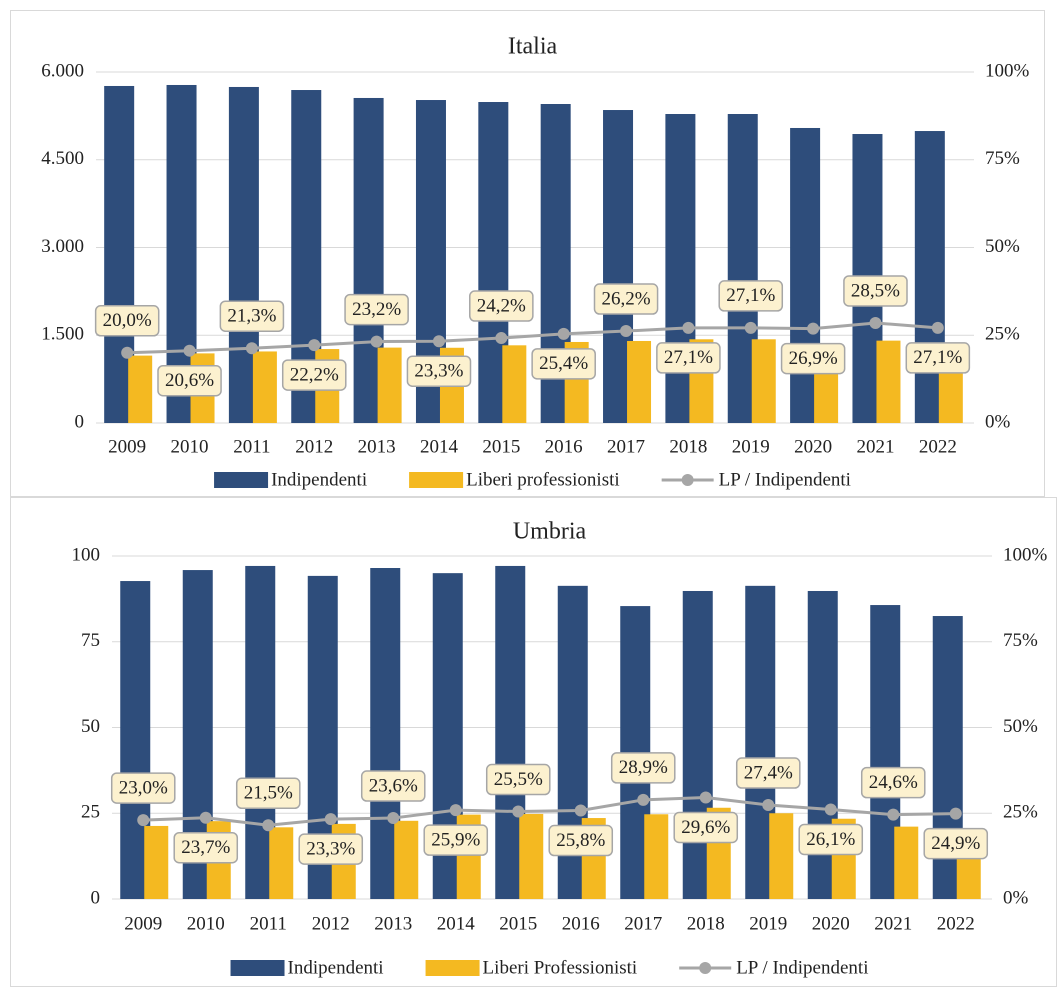 The image size is (1057, 987). I want to click on data-label: 23,6%, so click(393, 785).